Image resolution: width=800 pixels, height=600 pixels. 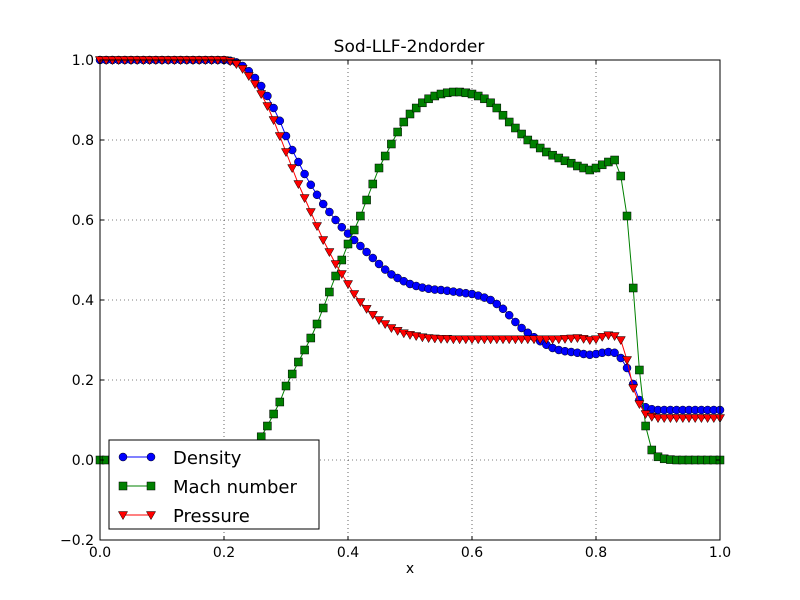 What do you see at coordinates (348, 553) in the screenshot?
I see `x-tick-label: 0.4` at bounding box center [348, 553].